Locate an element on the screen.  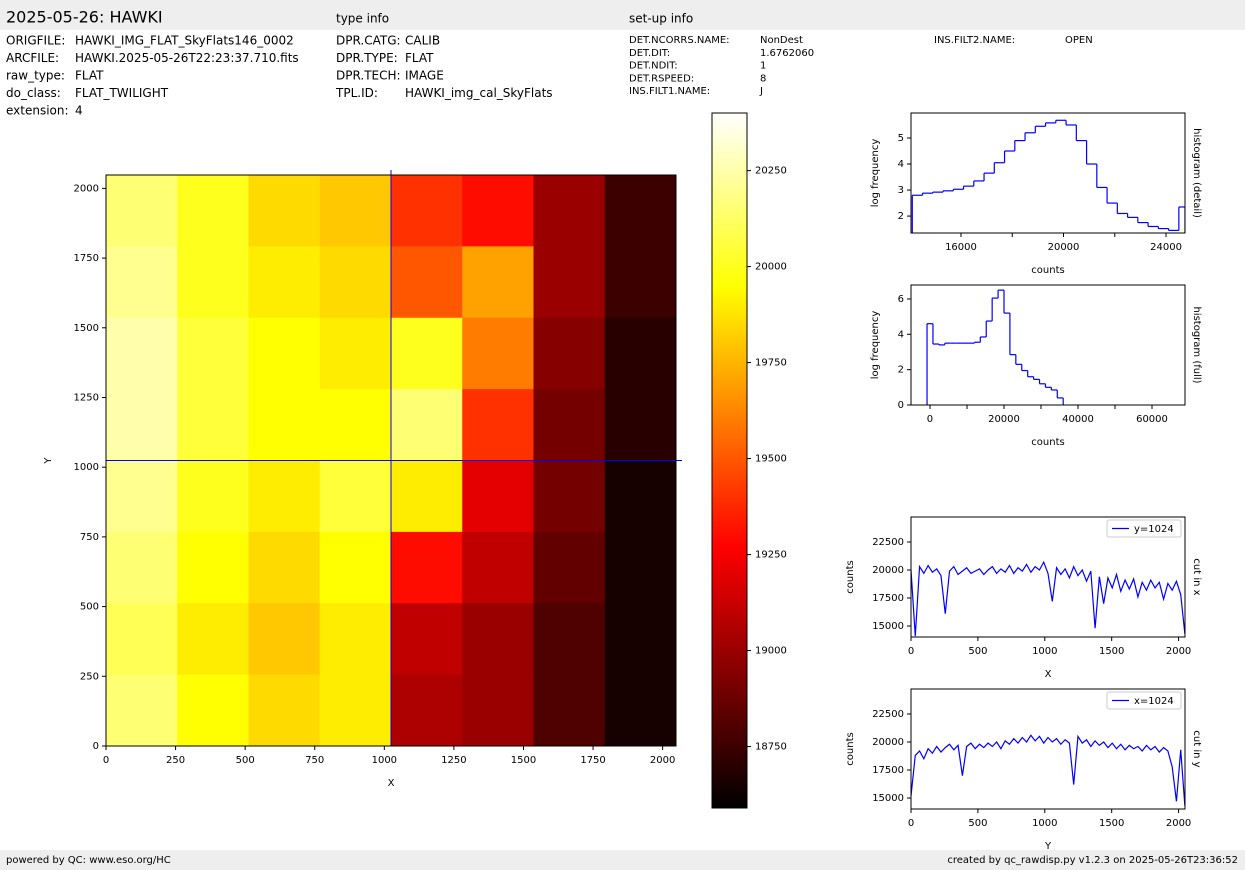
footer-bar is located at coordinates (622, 860).